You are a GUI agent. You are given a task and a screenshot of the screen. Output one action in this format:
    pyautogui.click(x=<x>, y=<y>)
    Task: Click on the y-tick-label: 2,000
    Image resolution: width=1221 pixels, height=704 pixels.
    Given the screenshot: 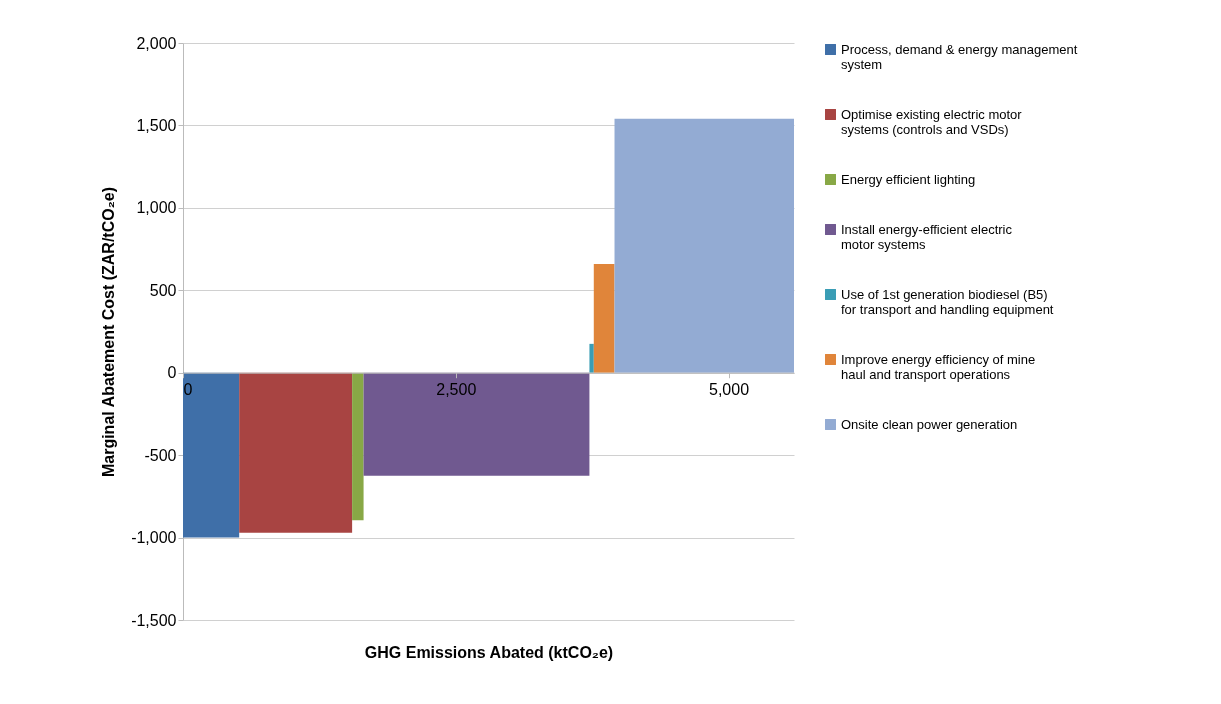 What is the action you would take?
    pyautogui.click(x=156, y=43)
    